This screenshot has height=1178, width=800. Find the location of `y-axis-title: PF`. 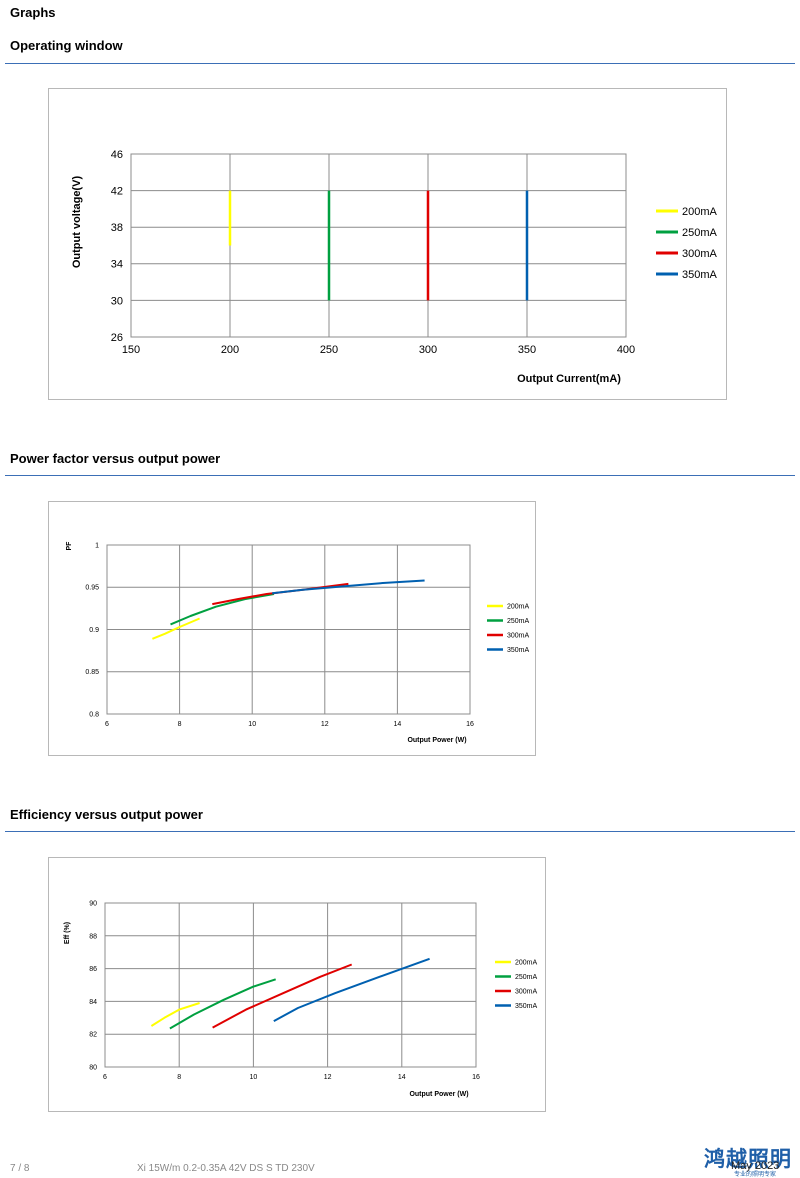

y-axis-title: PF is located at coordinates (69, 546).